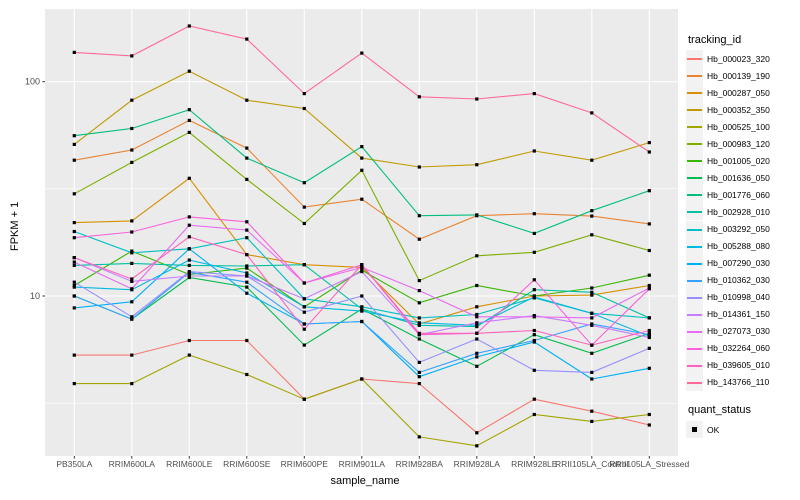 The height and width of the screenshot is (500, 800). I want to click on x-tick-label: RRII105LA_Control, so click(592, 464).